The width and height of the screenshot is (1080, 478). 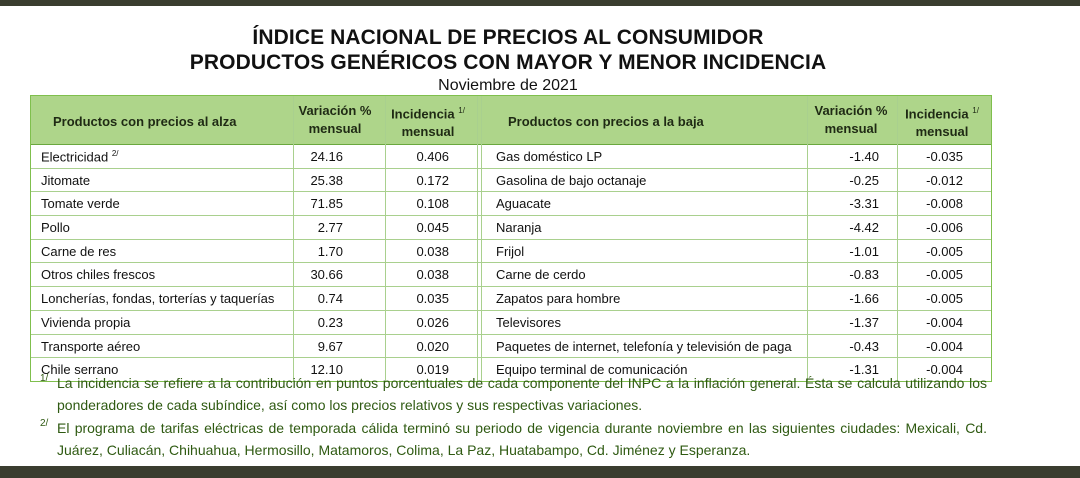 I want to click on up-variation: 12.10, so click(x=326, y=370).